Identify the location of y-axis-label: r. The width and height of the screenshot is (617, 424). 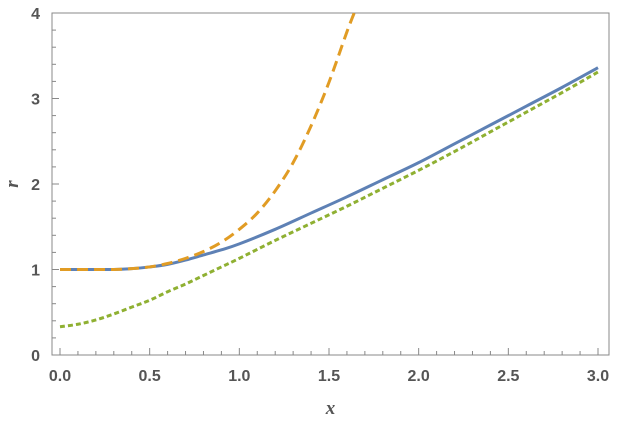
(12, 184).